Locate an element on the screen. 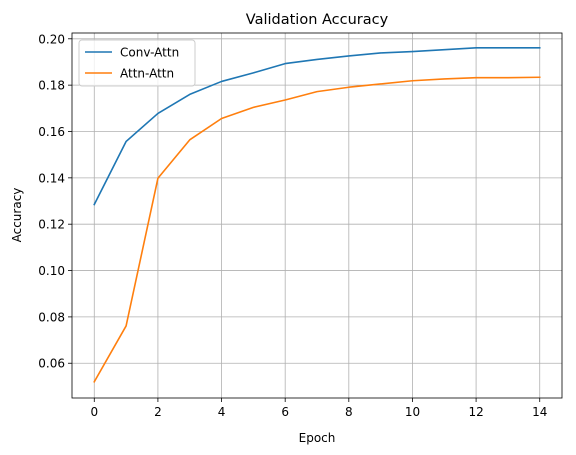 The image size is (576, 455). y-tick-label: 0.12 is located at coordinates (51, 225).